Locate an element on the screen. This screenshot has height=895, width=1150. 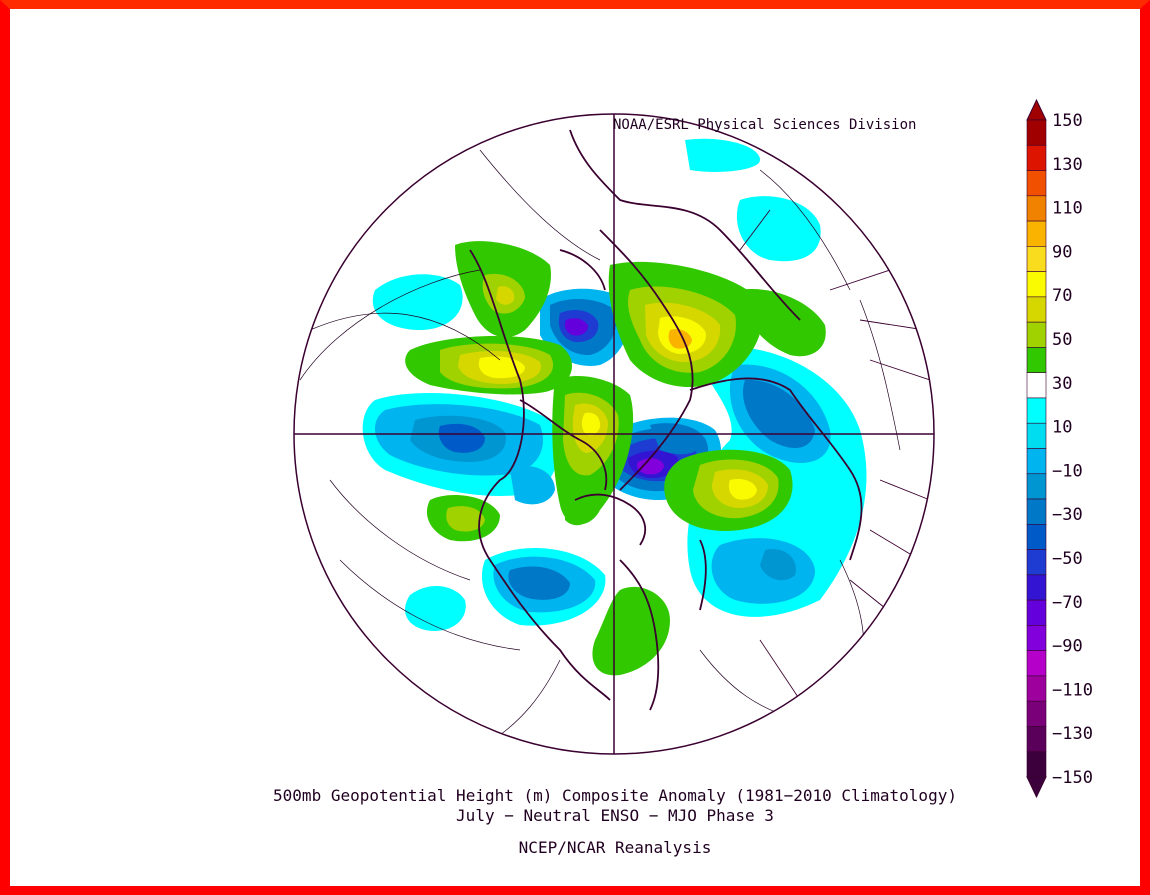
colorbar-tick-label: −110 is located at coordinates (1072, 690).